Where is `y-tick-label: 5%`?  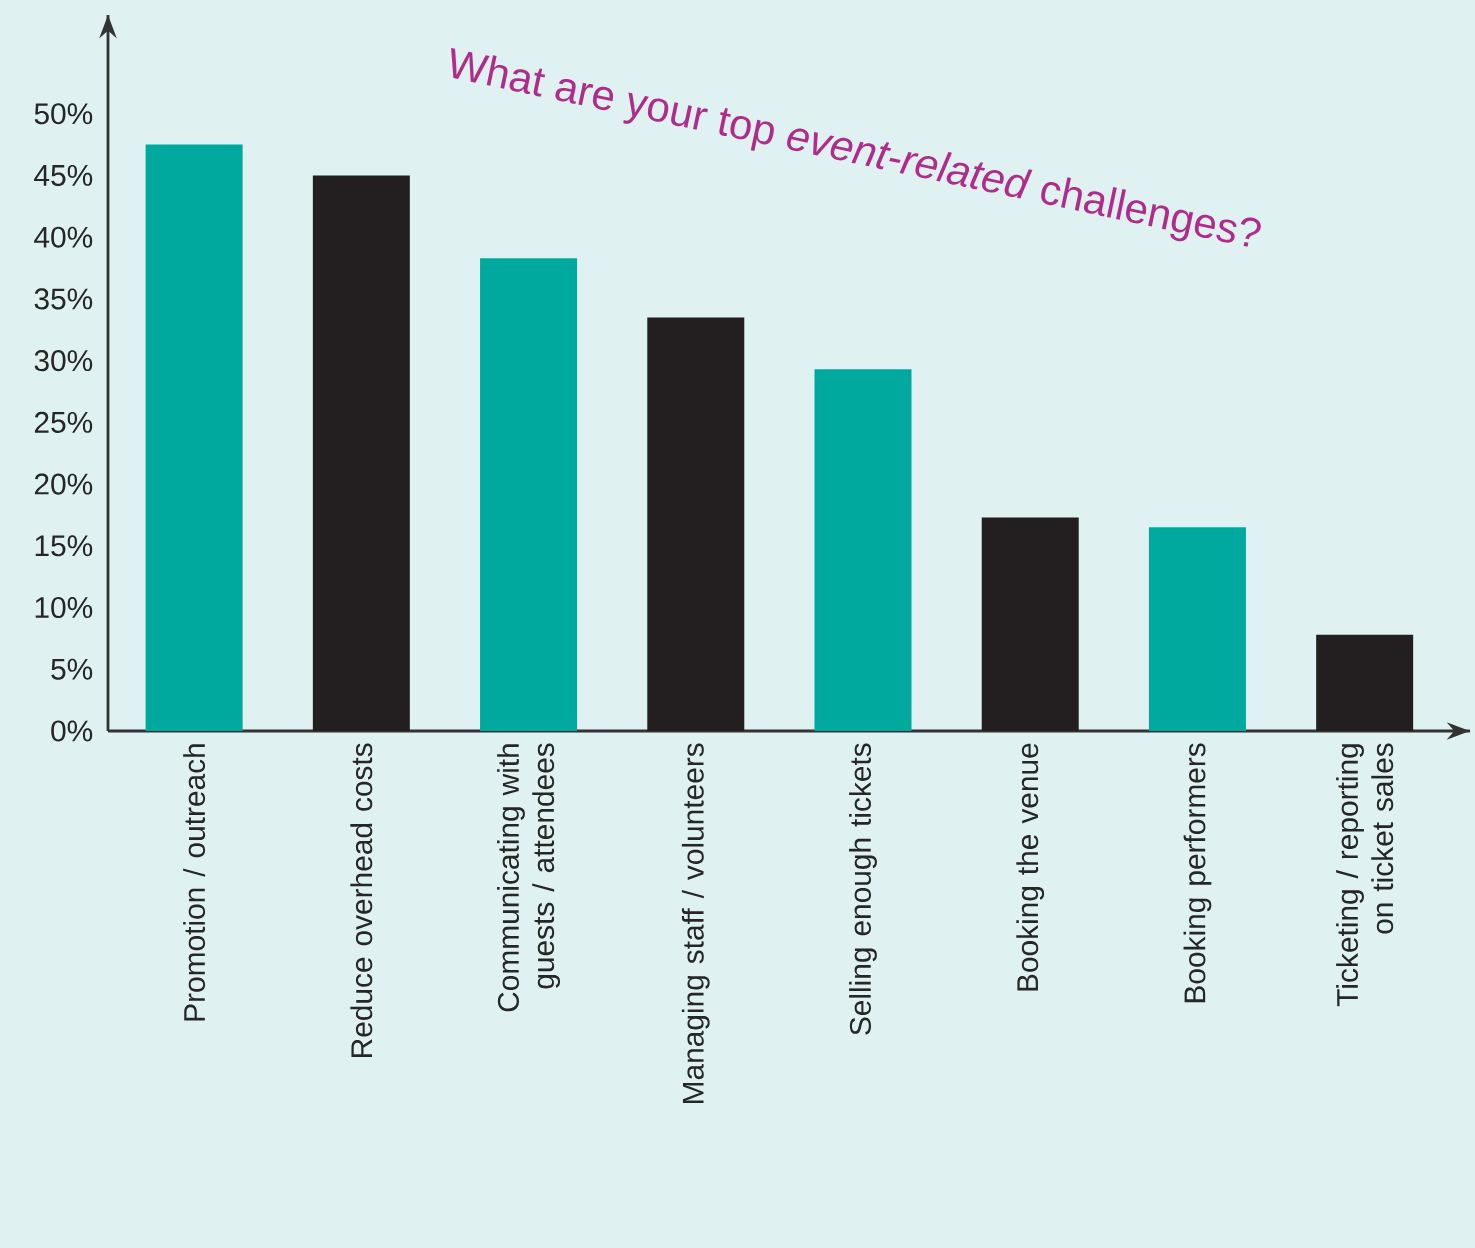
y-tick-label: 5% is located at coordinates (72, 669).